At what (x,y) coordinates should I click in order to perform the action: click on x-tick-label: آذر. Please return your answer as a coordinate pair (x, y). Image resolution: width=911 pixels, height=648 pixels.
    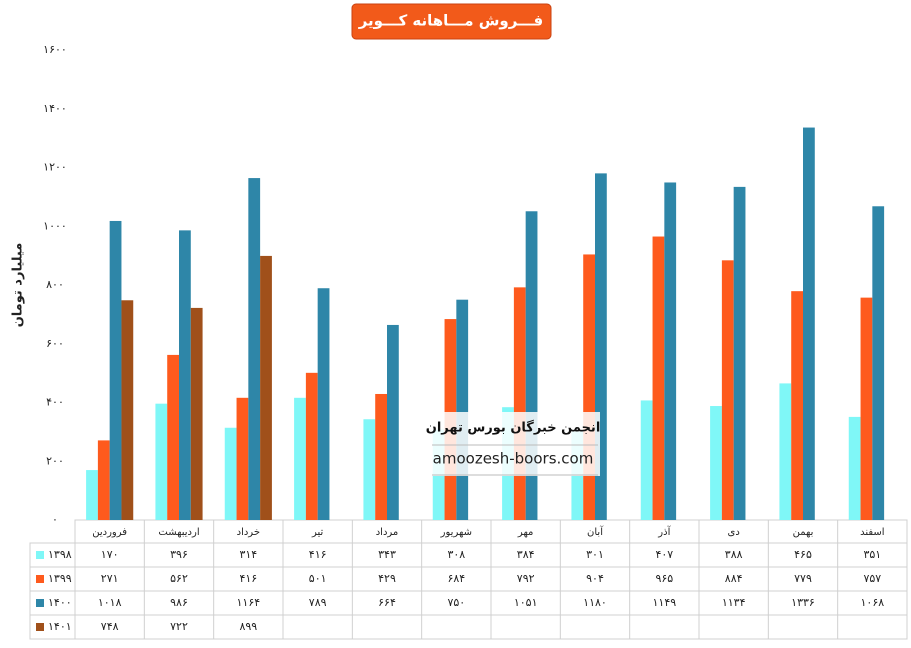
    Looking at the image, I should click on (664, 531).